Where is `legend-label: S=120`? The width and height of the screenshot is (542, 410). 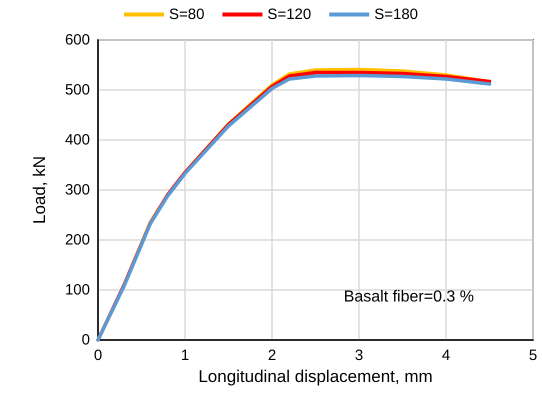 legend-label: S=120 is located at coordinates (289, 14).